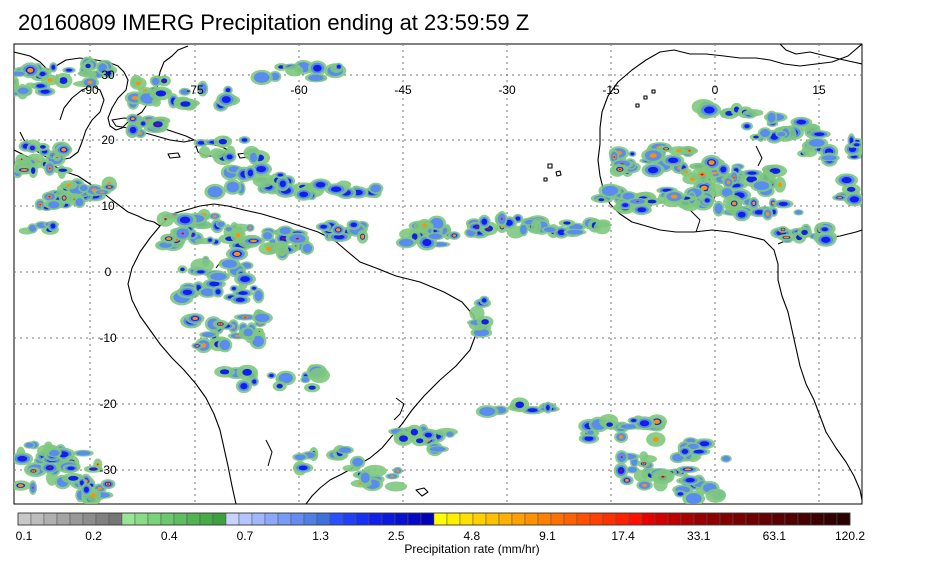  I want to click on colorbar-tick-label: 4.8, so click(471, 536).